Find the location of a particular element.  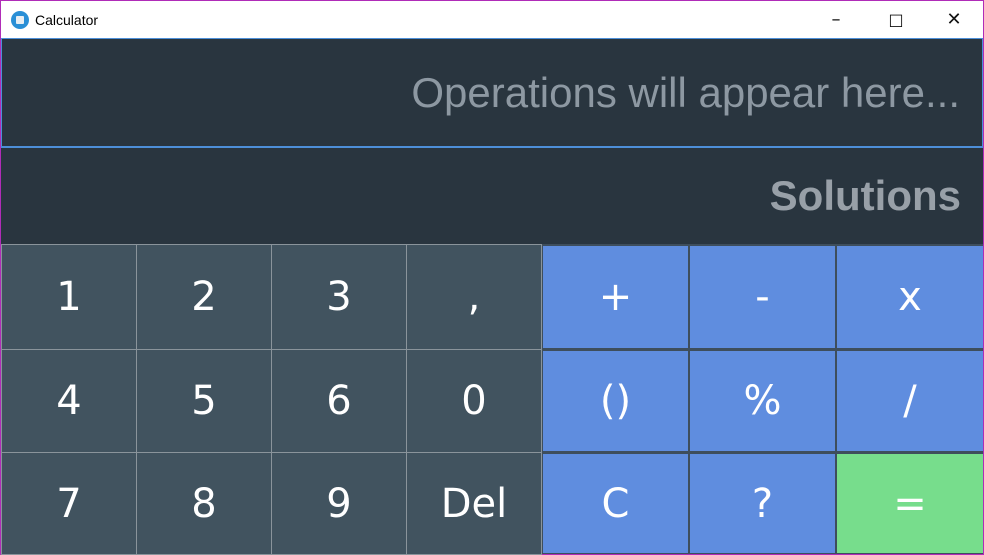

key-5: 5 is located at coordinates (204, 401).